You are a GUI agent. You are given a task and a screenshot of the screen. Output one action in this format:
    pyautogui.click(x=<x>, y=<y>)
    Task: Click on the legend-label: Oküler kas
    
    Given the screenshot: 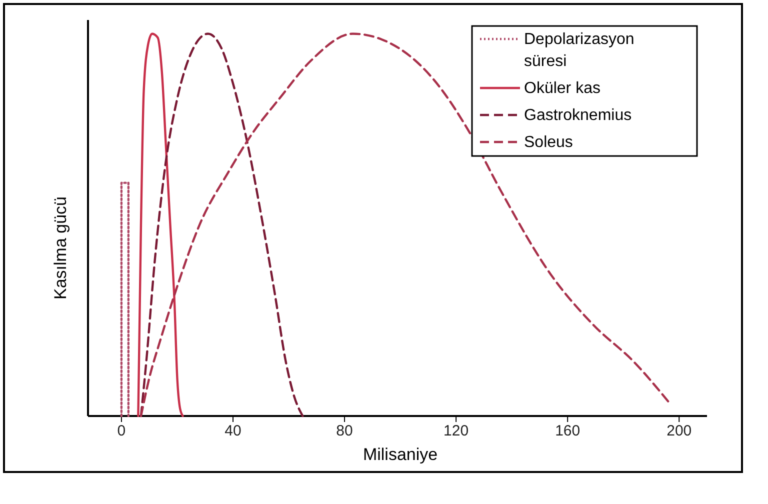 What is the action you would take?
    pyautogui.click(x=562, y=88)
    